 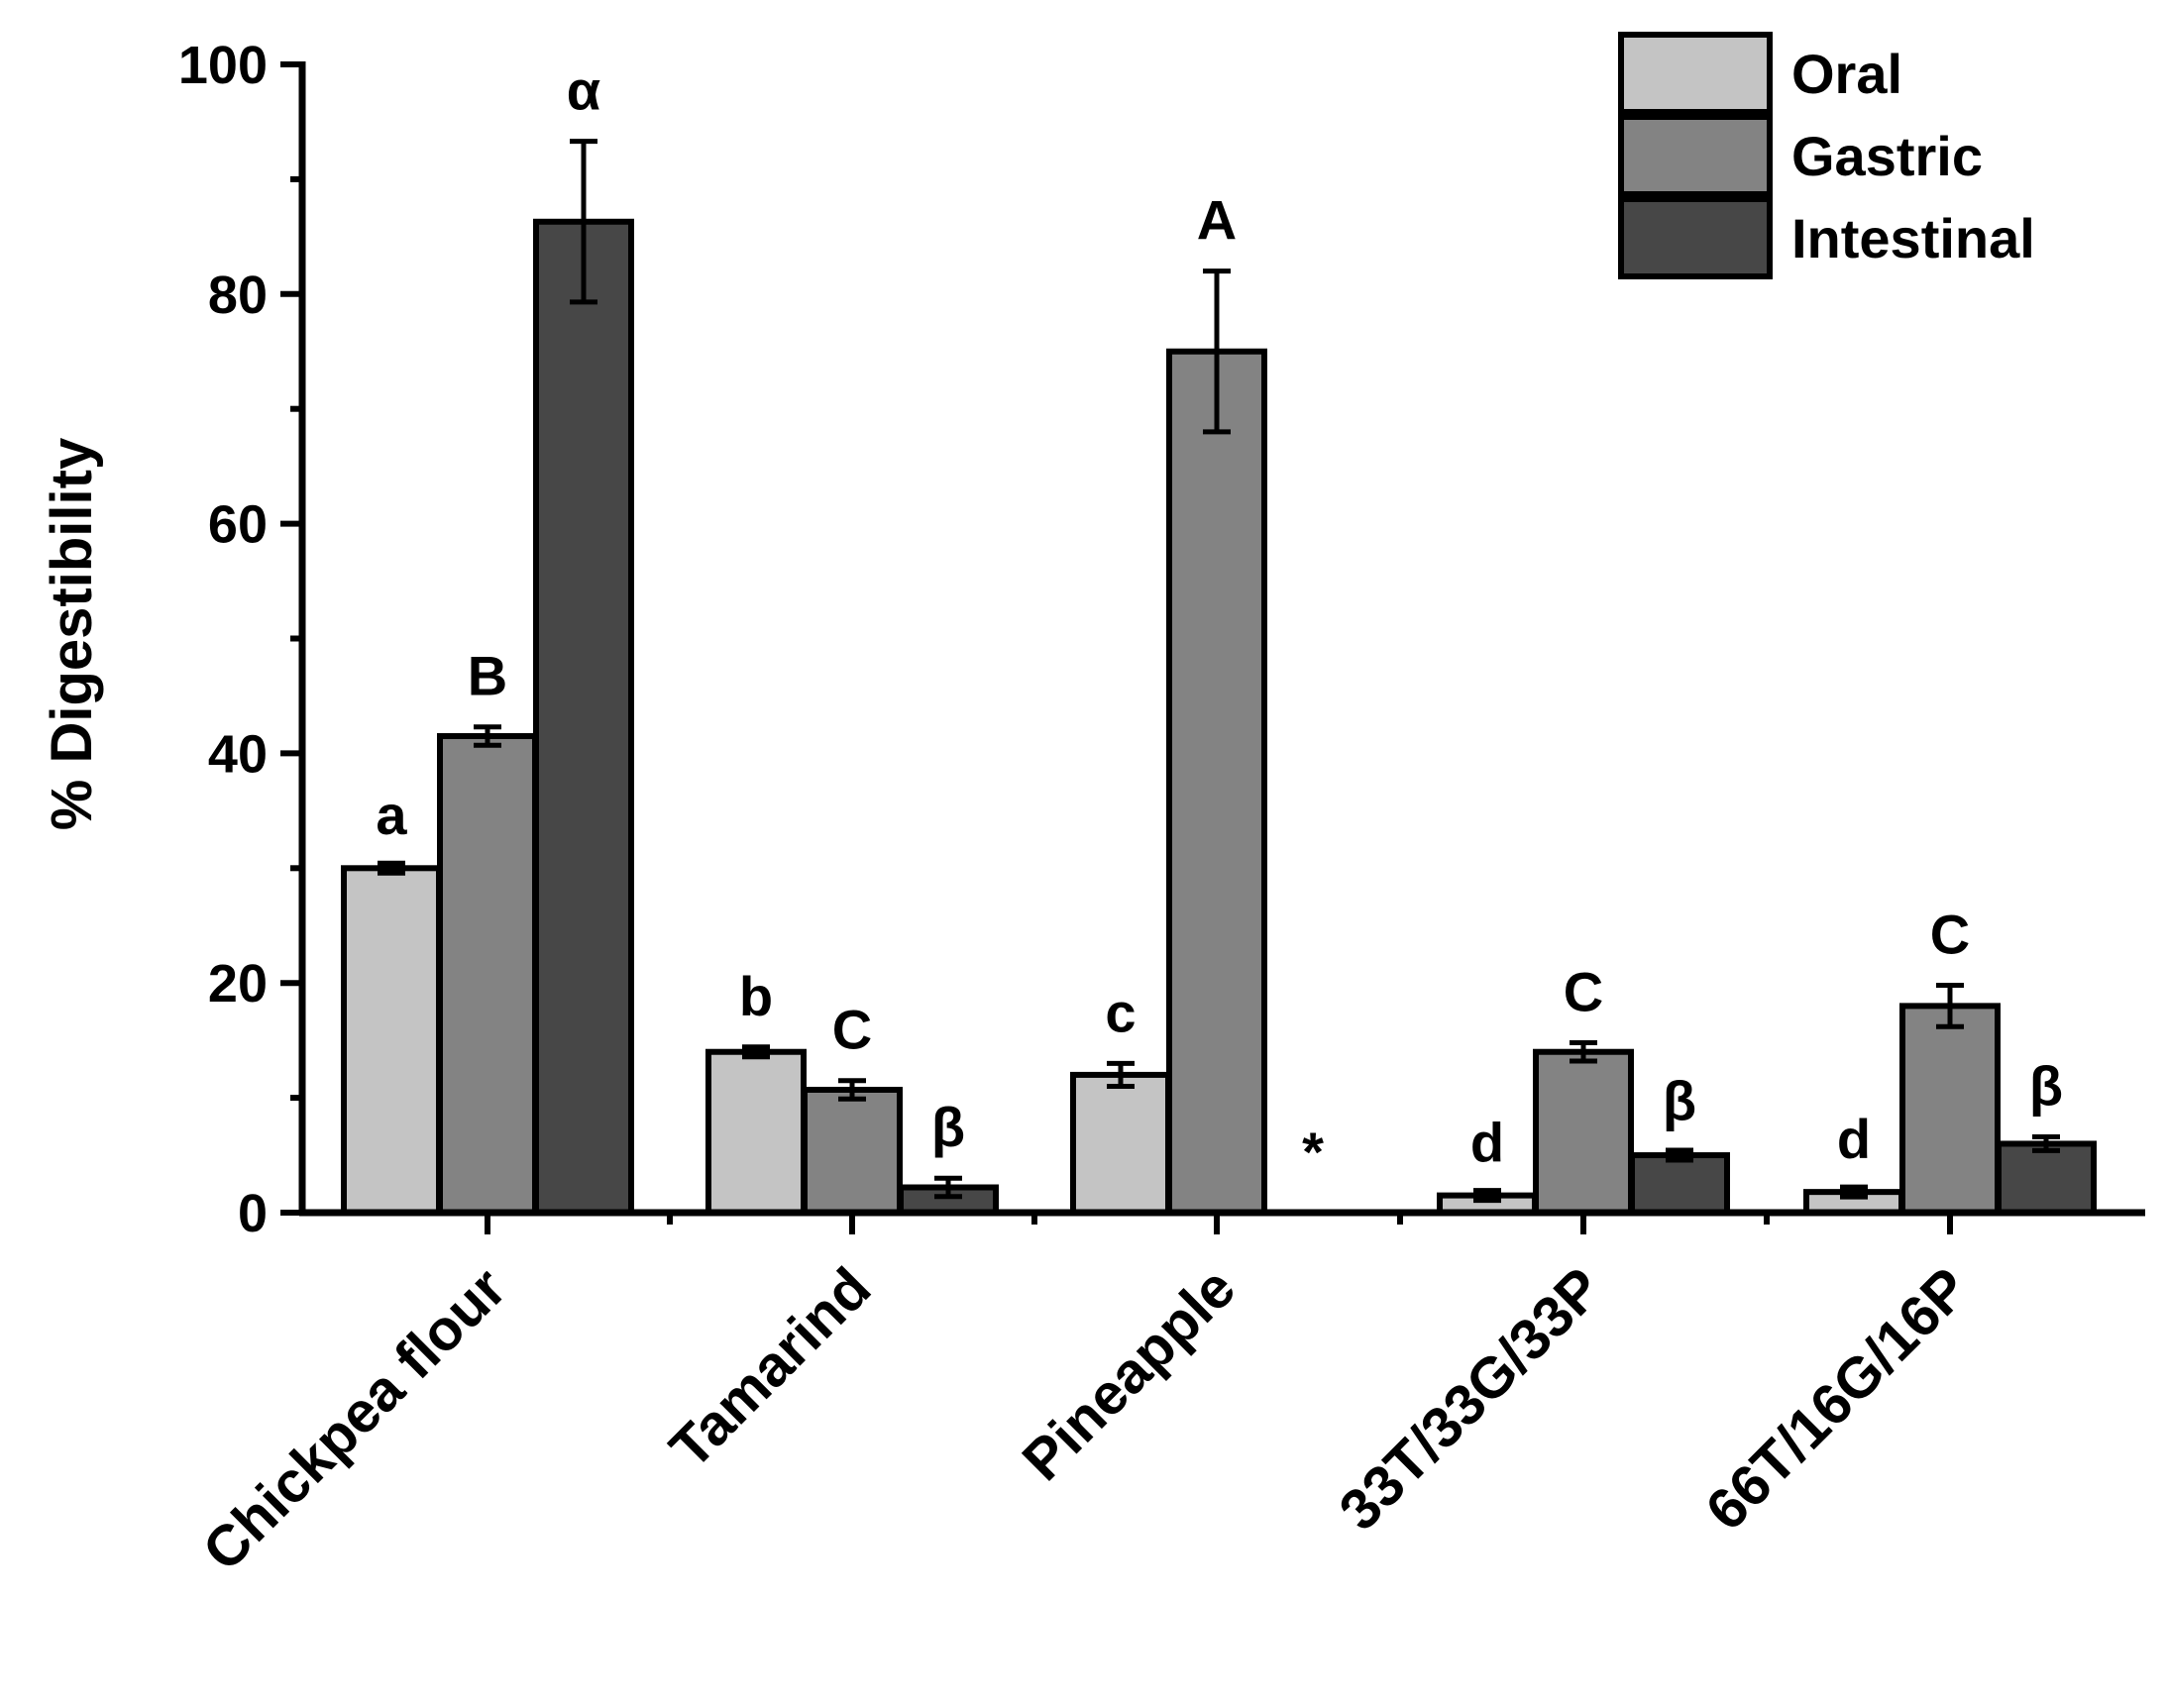 I want to click on x-category-label: 66T/16G/16P, so click(x=1837, y=1399).